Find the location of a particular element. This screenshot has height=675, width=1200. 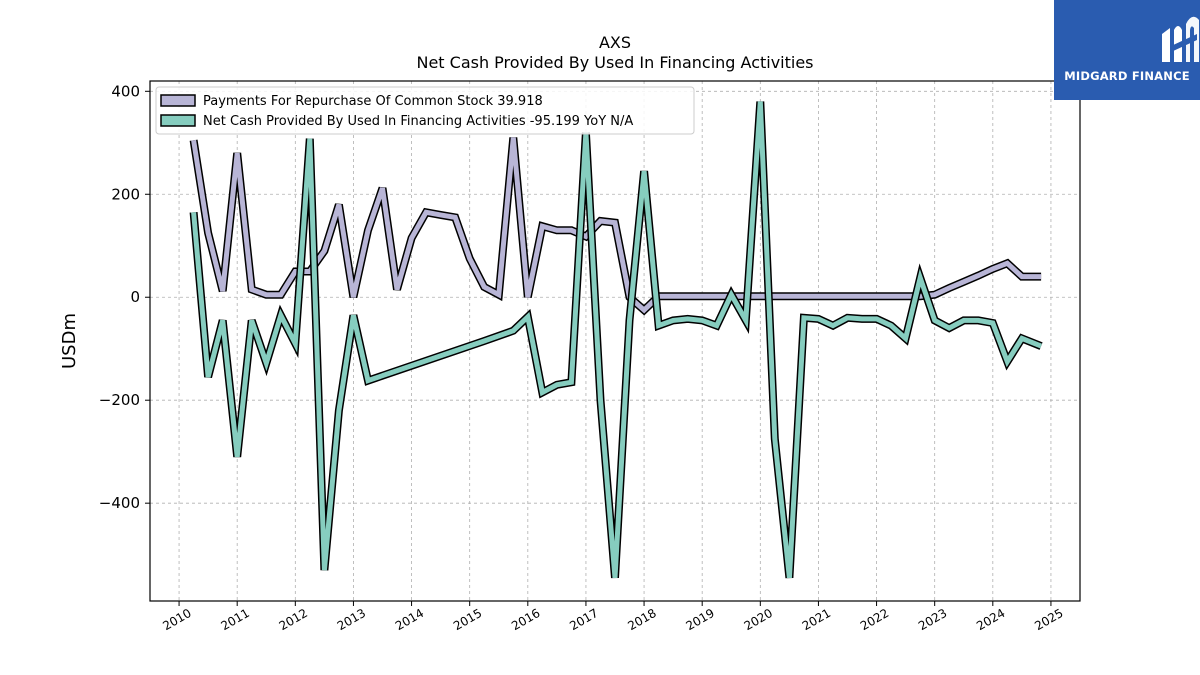

midgard-m-icon is located at coordinates (1180, 39).